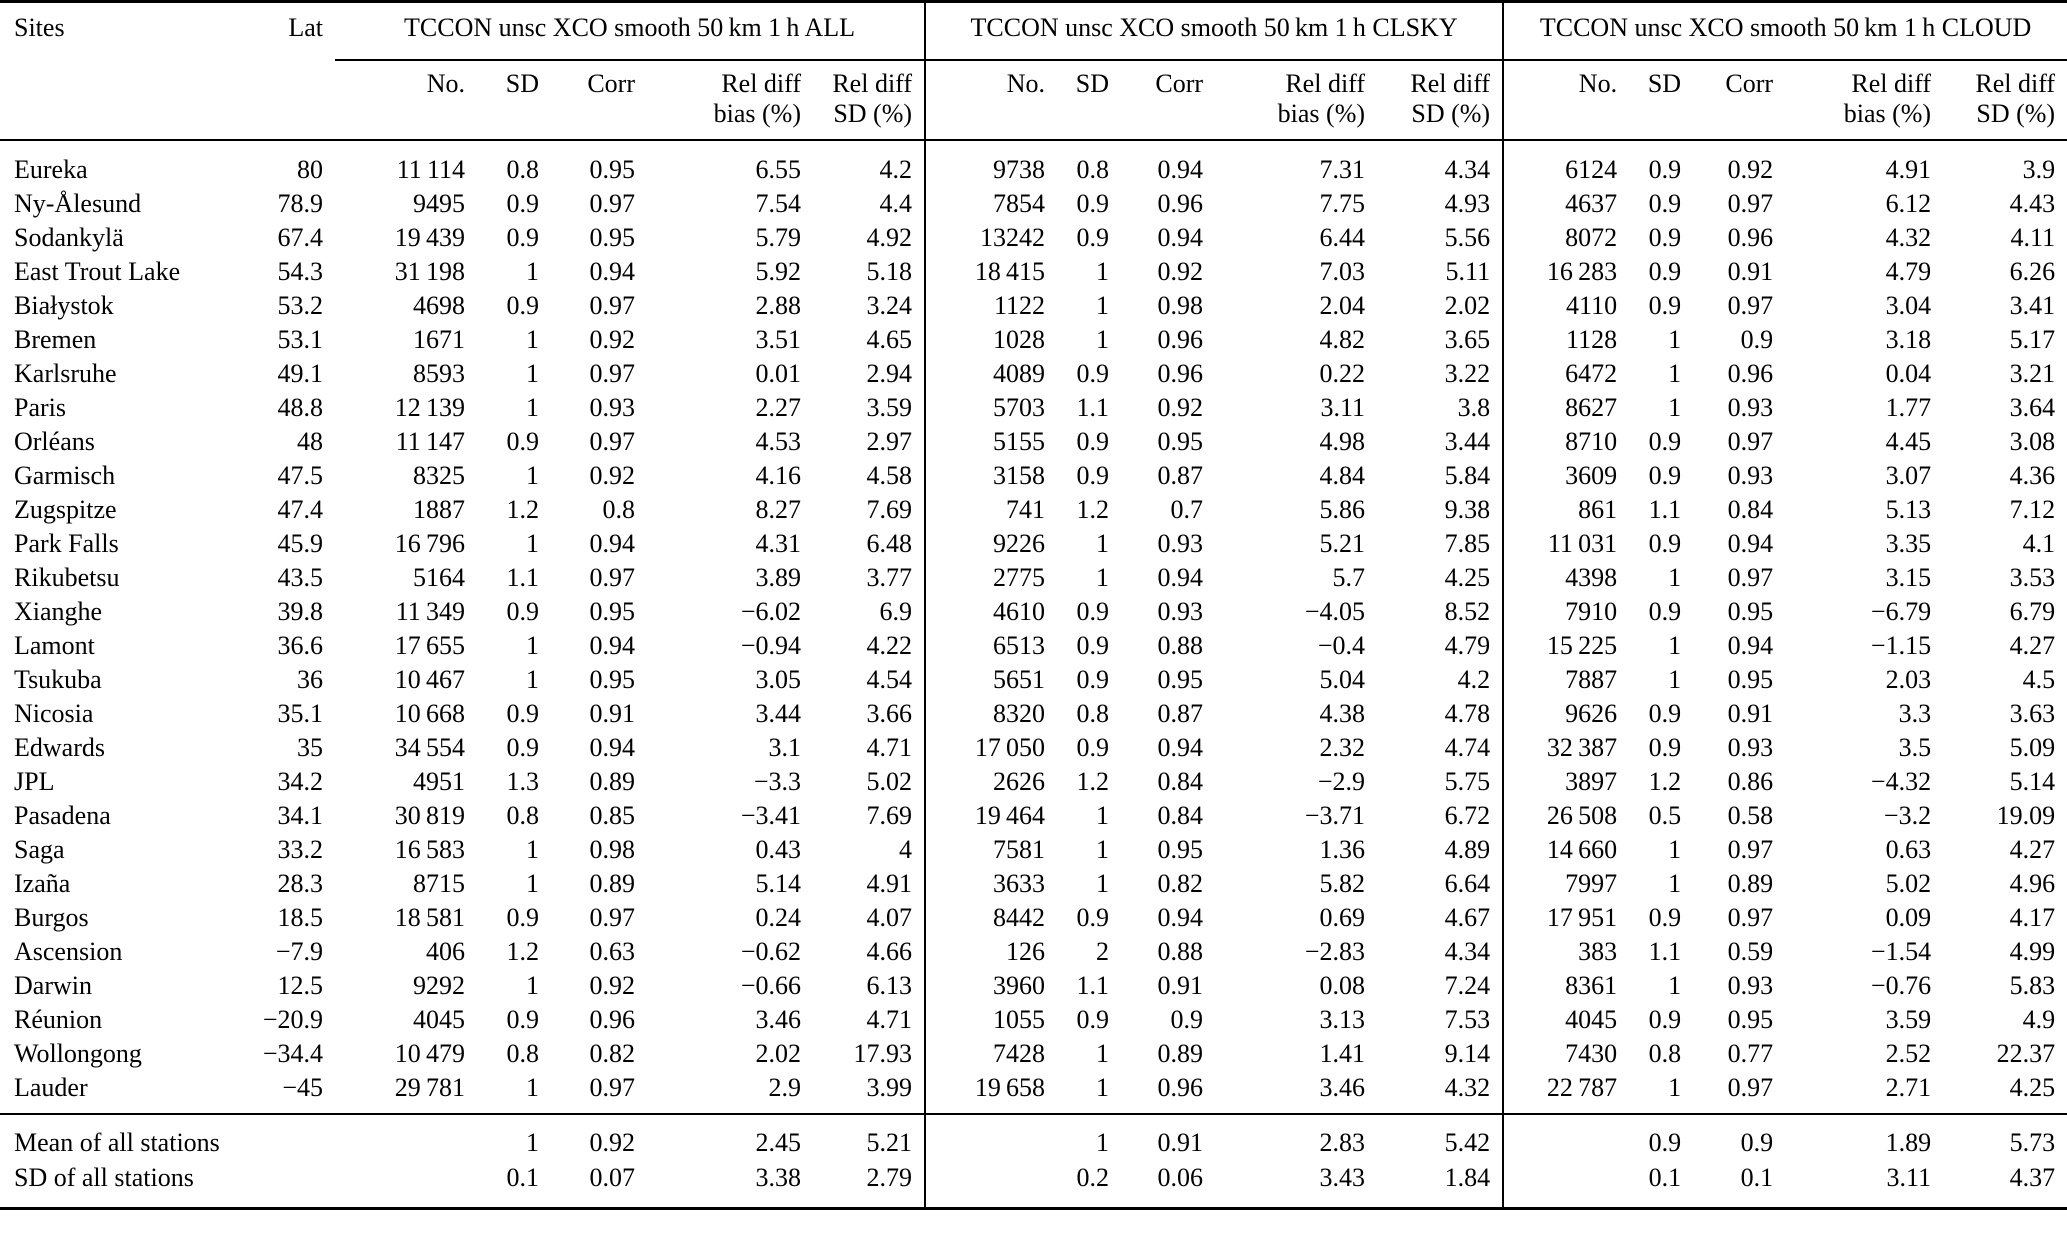  I want to click on value-cell: 32 387, so click(1566, 748).